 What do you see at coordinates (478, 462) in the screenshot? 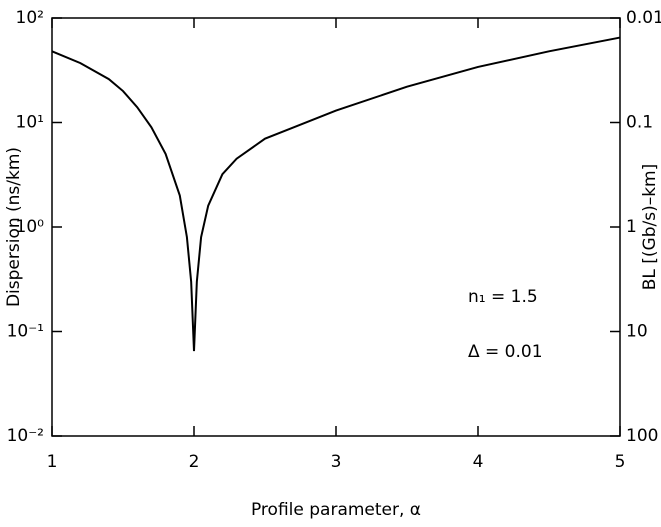
I see `x-tick-label: 4` at bounding box center [478, 462].